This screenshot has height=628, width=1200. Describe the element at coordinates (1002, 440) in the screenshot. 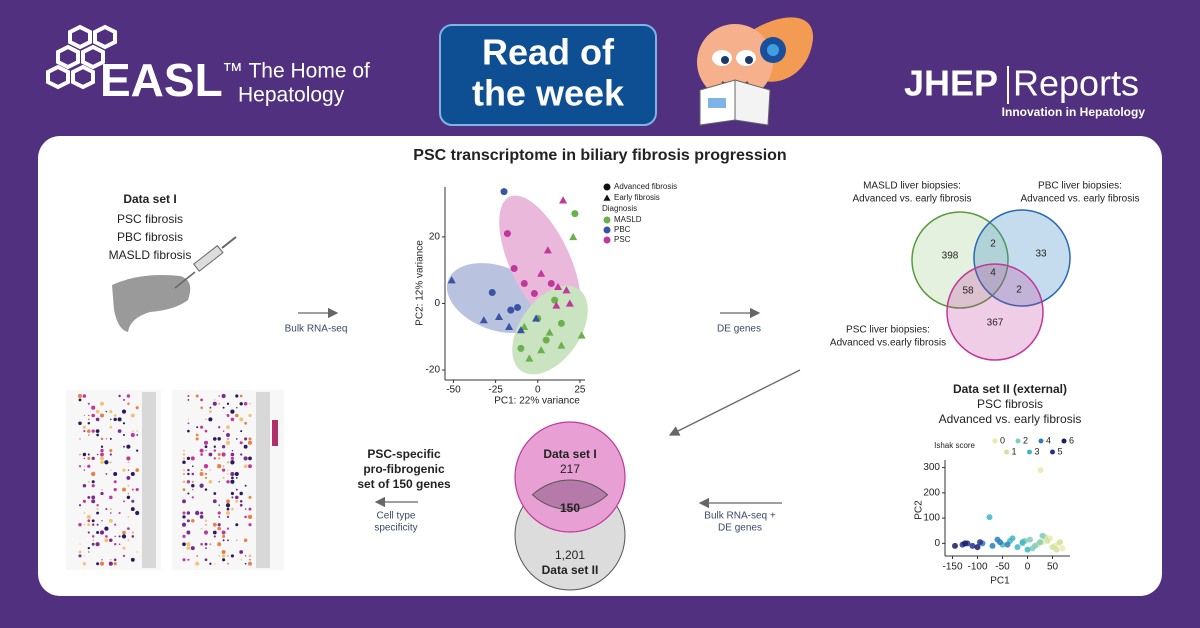

I see `legend-label: 0` at that location.